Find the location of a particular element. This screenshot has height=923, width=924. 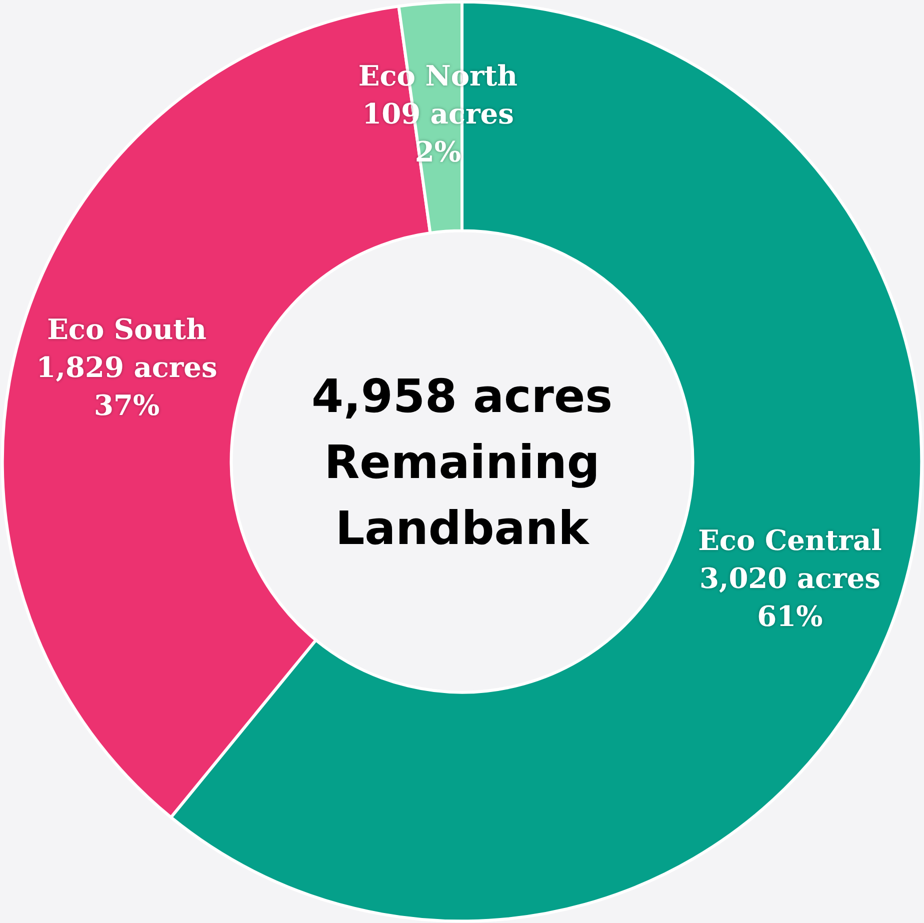

data-label: 3,020 acres 61% is located at coordinates (789, 598).